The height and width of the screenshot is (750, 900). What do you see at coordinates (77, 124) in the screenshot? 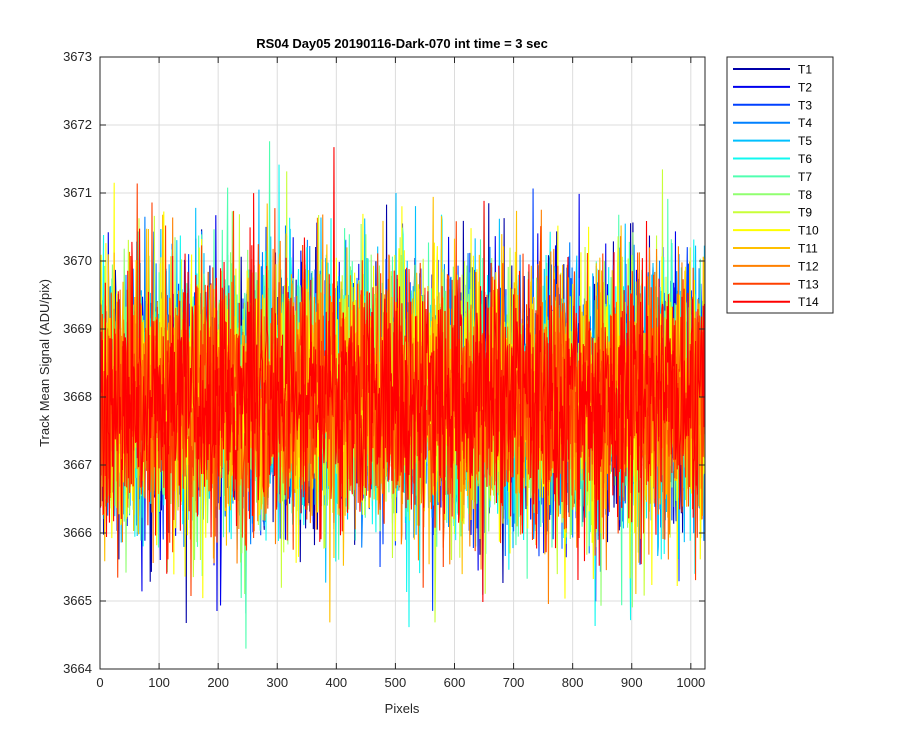
I see `y-tick-label: 3672` at bounding box center [77, 124].